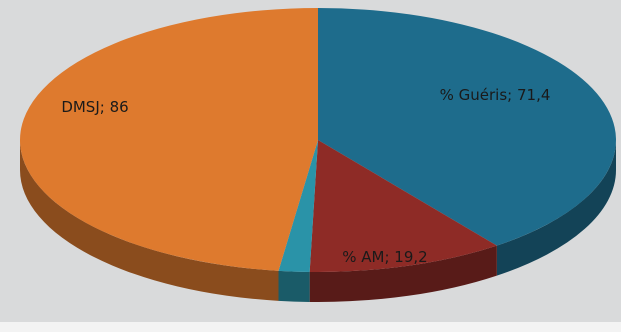 This screenshot has height=332, width=621. I want to click on data-label-1: % AM; 19,2, so click(384, 257).